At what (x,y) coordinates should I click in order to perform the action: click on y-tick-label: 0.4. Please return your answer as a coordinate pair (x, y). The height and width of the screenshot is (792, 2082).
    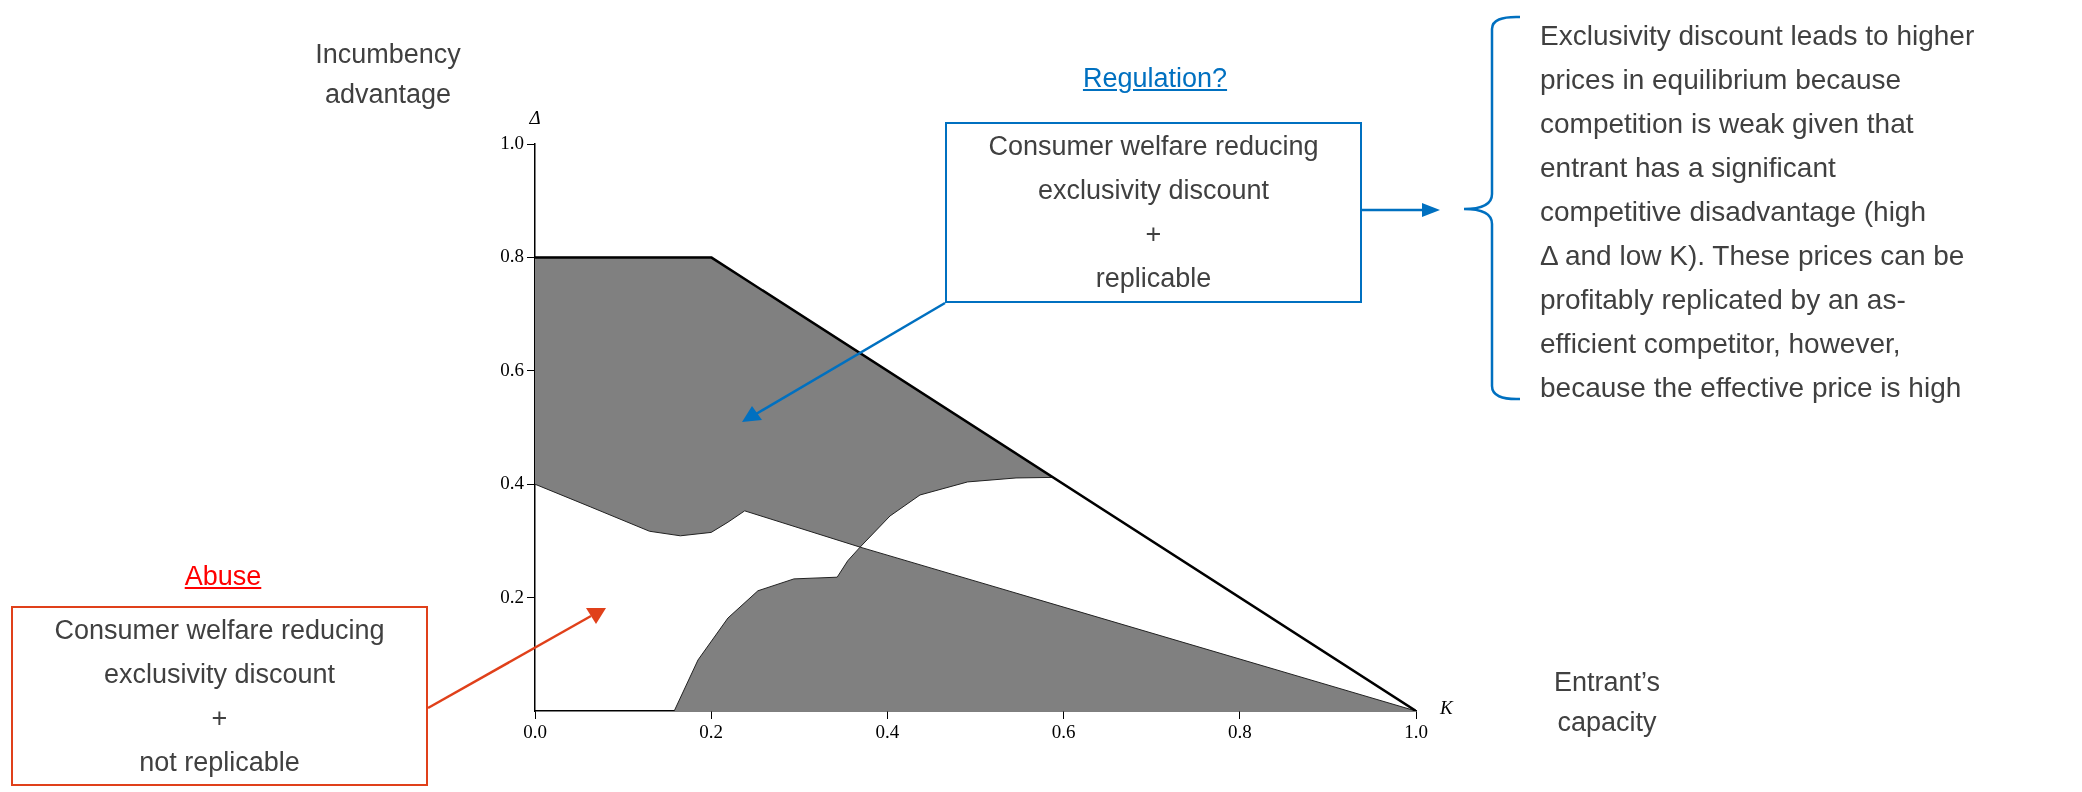
    Looking at the image, I should click on (512, 483).